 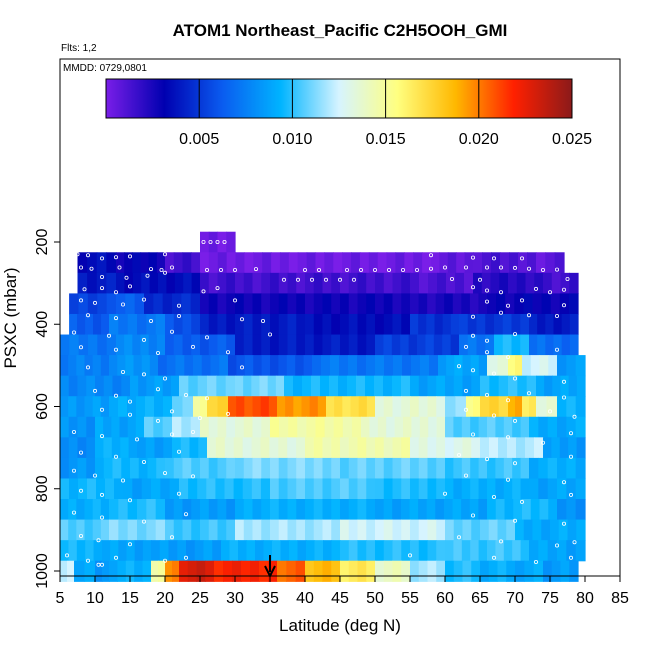 I want to click on x-tick-label: 60, so click(x=445, y=598).